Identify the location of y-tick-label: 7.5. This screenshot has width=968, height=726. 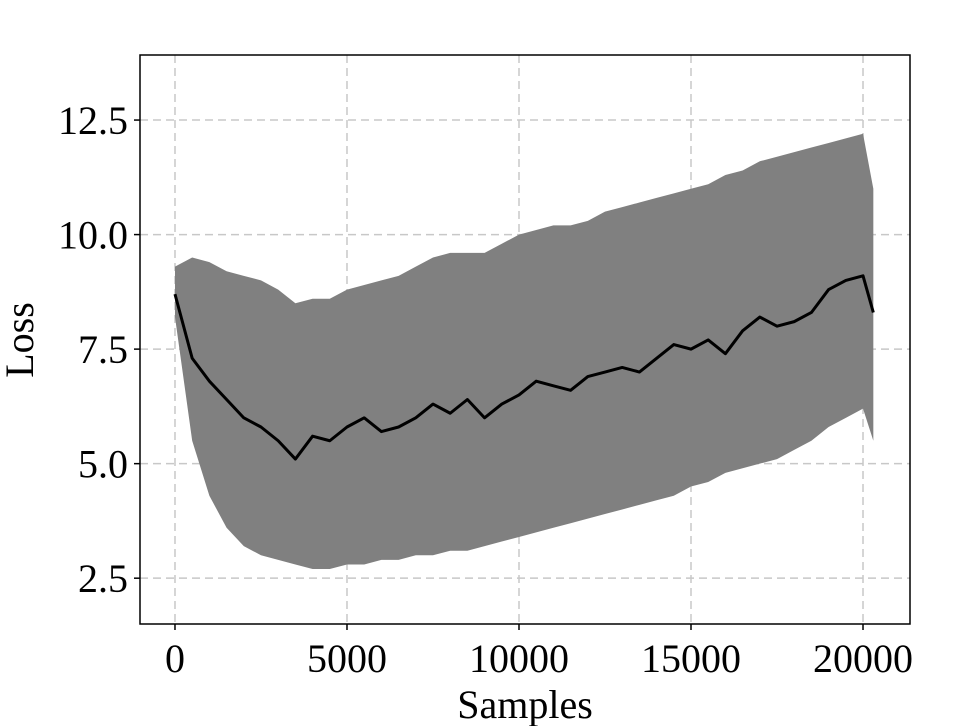
(103, 349).